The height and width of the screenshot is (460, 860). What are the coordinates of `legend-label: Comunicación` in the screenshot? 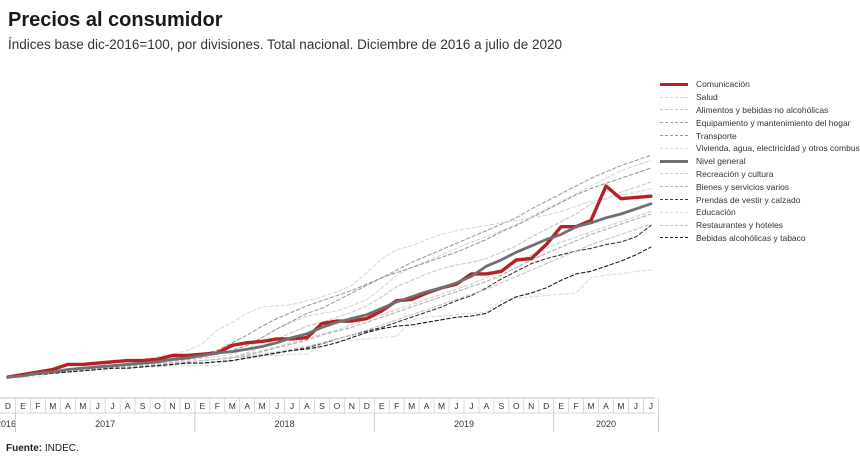 It's located at (723, 84).